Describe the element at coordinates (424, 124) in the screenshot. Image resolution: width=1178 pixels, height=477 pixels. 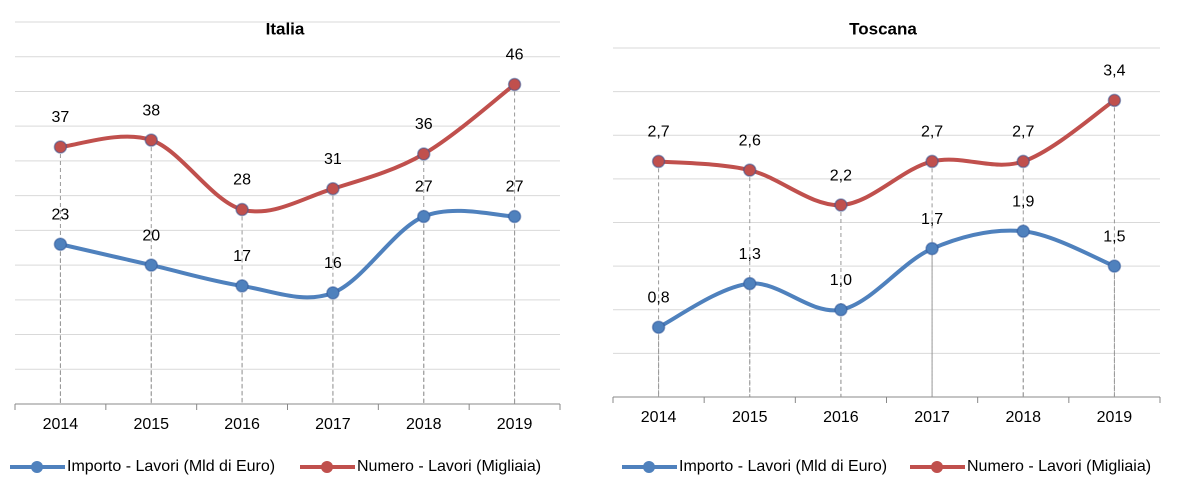
I see `data-label: 36` at that location.